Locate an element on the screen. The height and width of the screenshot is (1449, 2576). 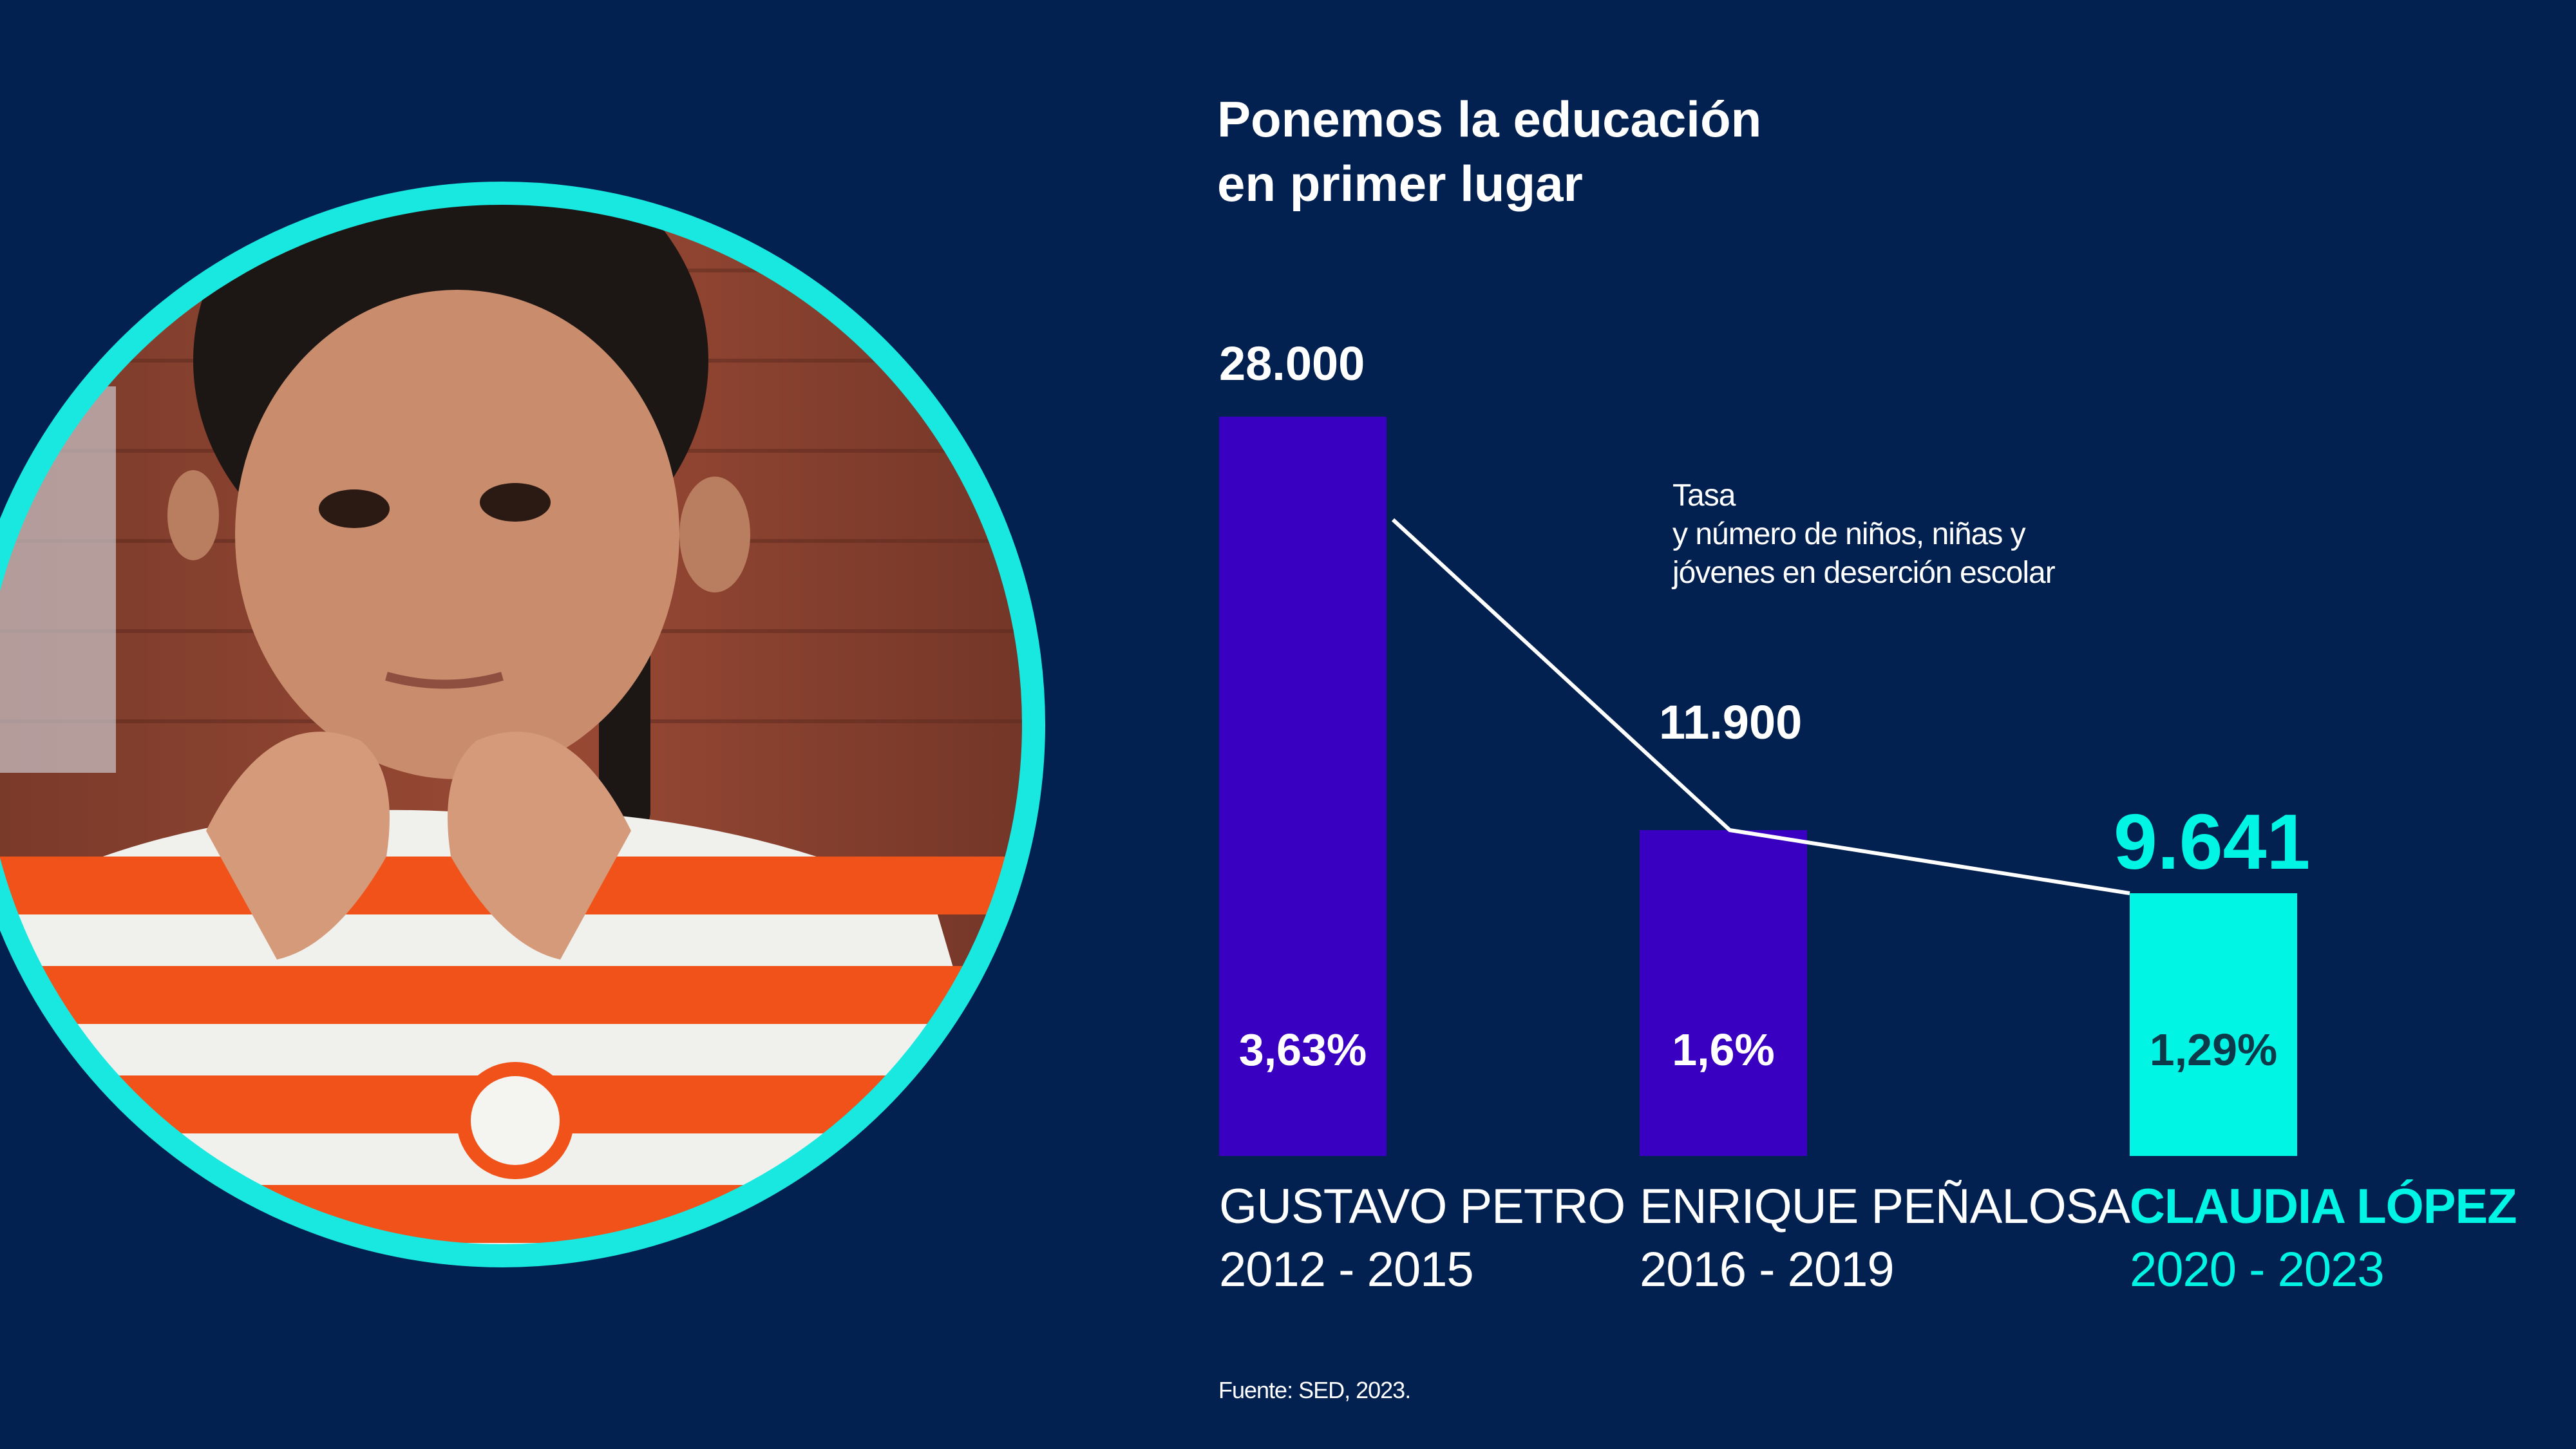
mayor-name-3: CLAUDIA LÓPEZ is located at coordinates (2324, 1206).